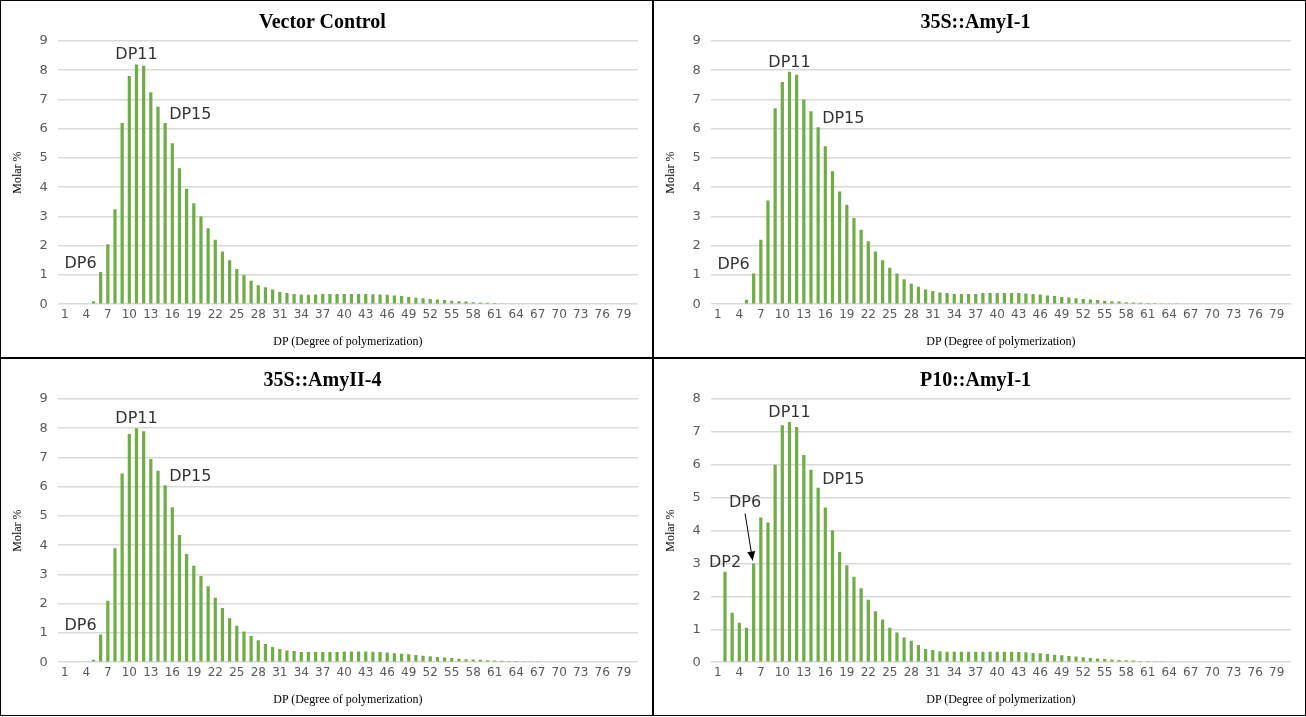  I want to click on x-tick-label: 61, so click(495, 671).